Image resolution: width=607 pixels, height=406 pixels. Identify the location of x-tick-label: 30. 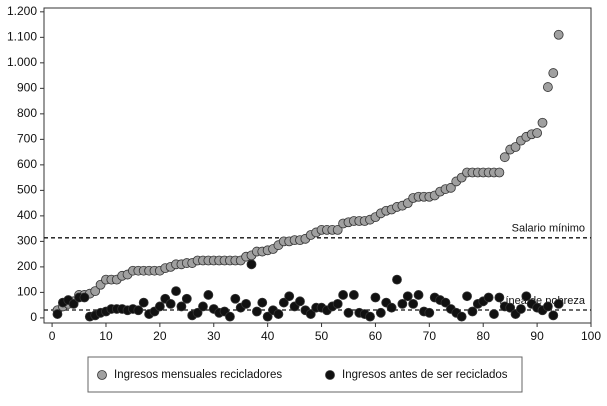
(214, 336).